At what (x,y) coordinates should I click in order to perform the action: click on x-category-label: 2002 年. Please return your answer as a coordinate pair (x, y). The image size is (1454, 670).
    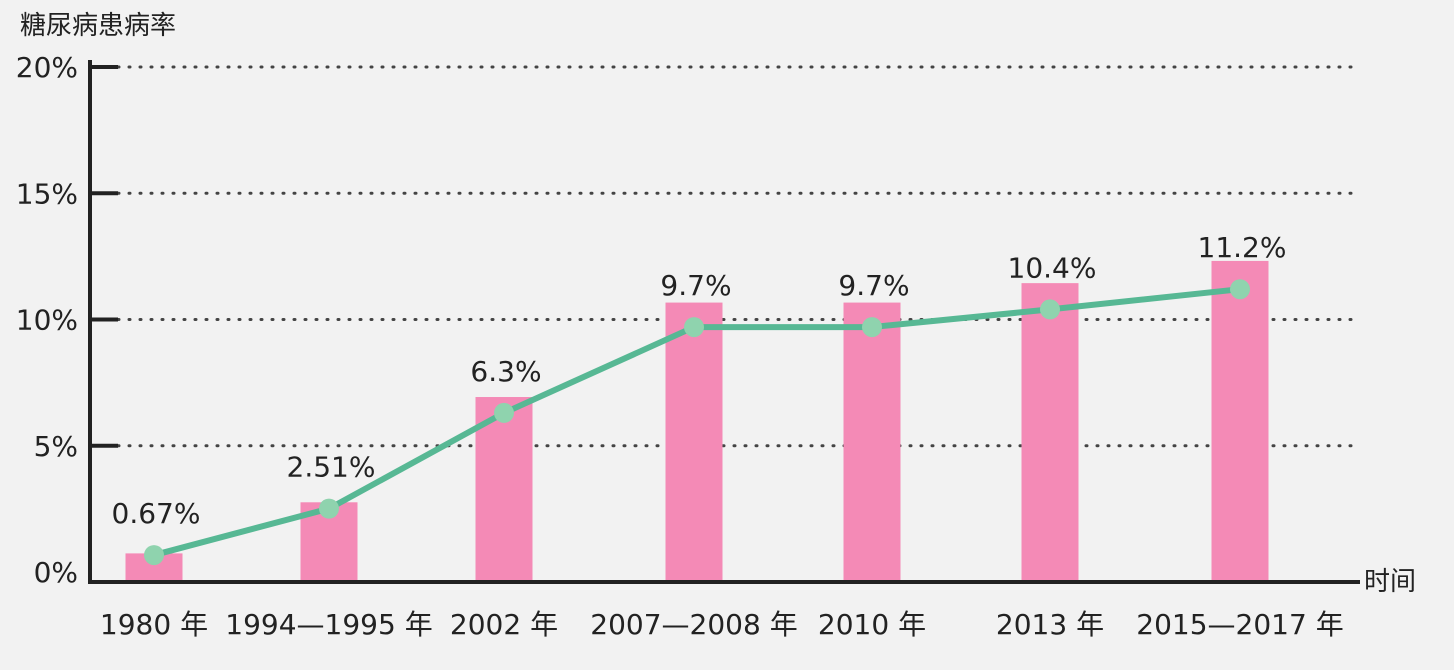
    Looking at the image, I should click on (504, 624).